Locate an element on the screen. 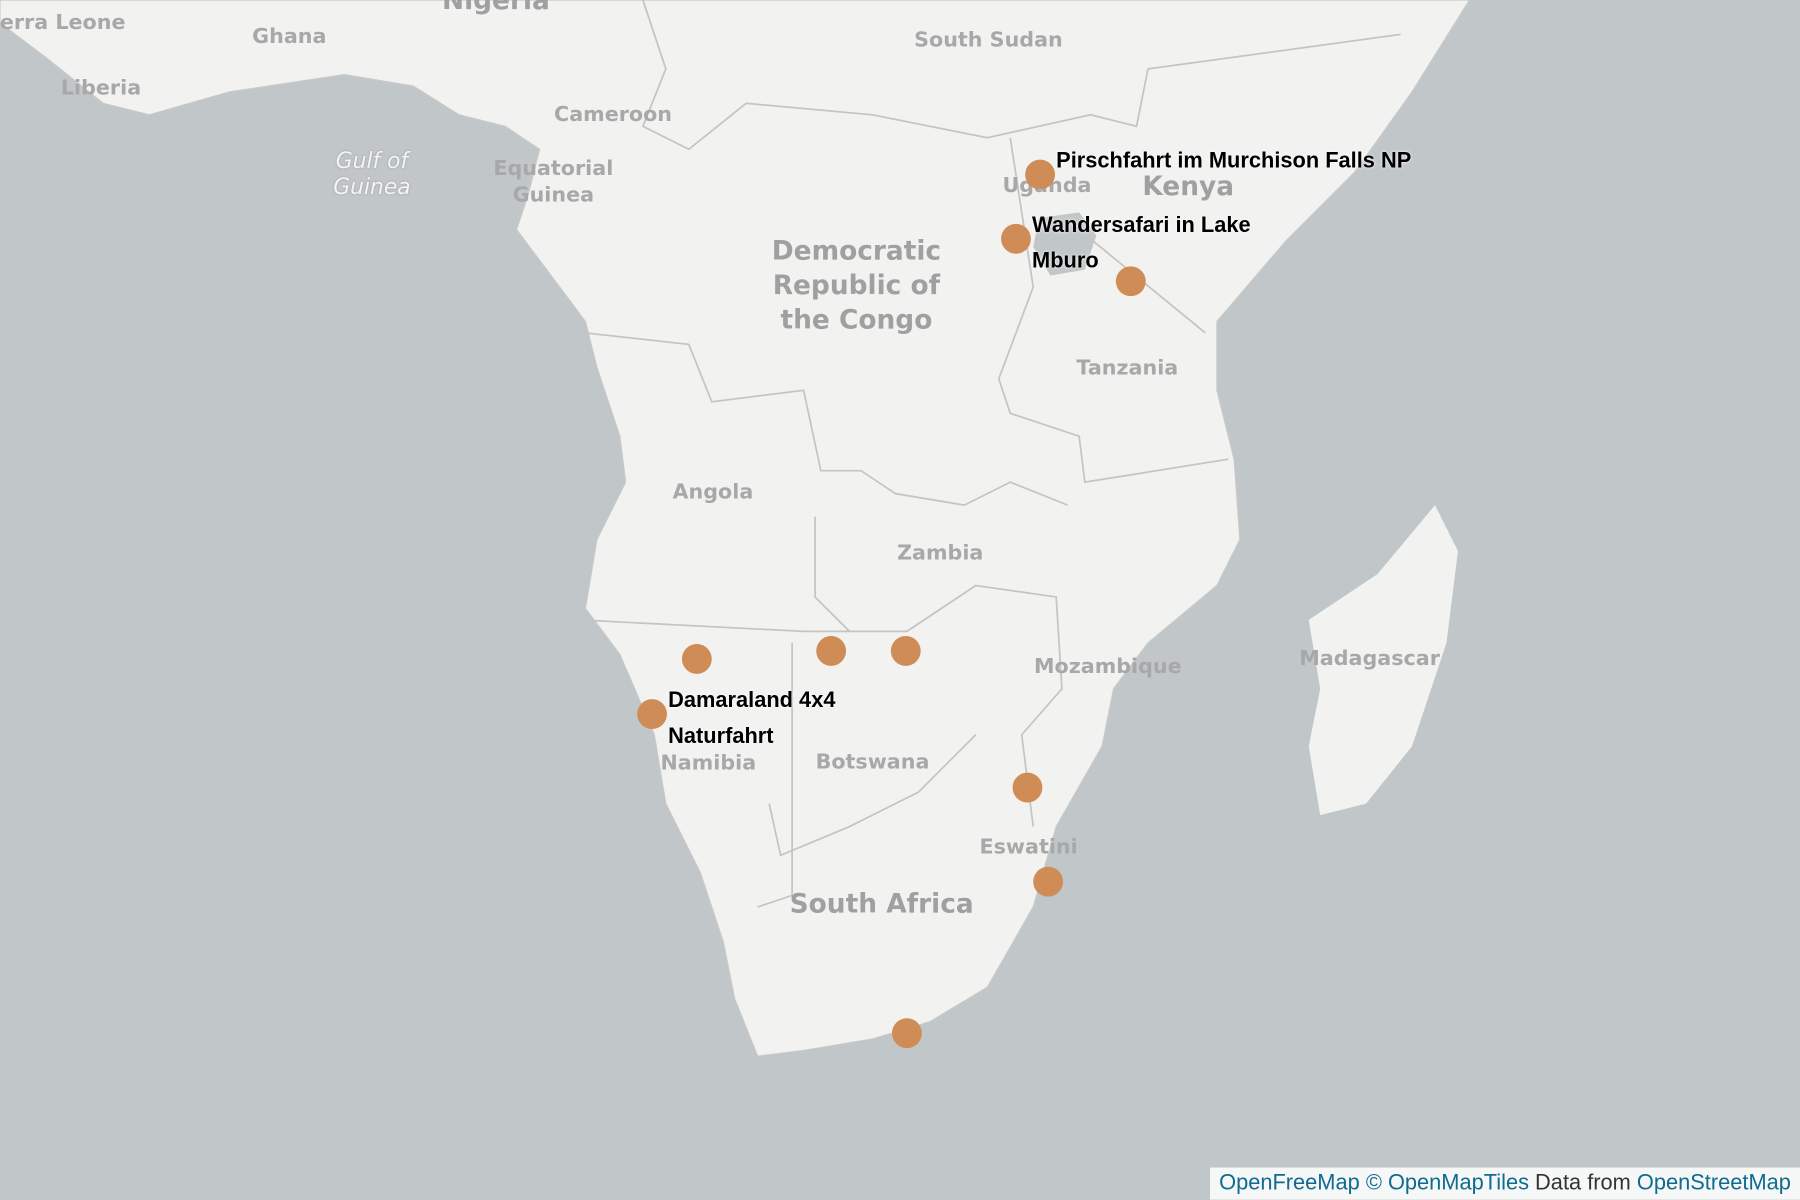 The height and width of the screenshot is (1200, 1800). country-label: Madagascar is located at coordinates (1369, 658).